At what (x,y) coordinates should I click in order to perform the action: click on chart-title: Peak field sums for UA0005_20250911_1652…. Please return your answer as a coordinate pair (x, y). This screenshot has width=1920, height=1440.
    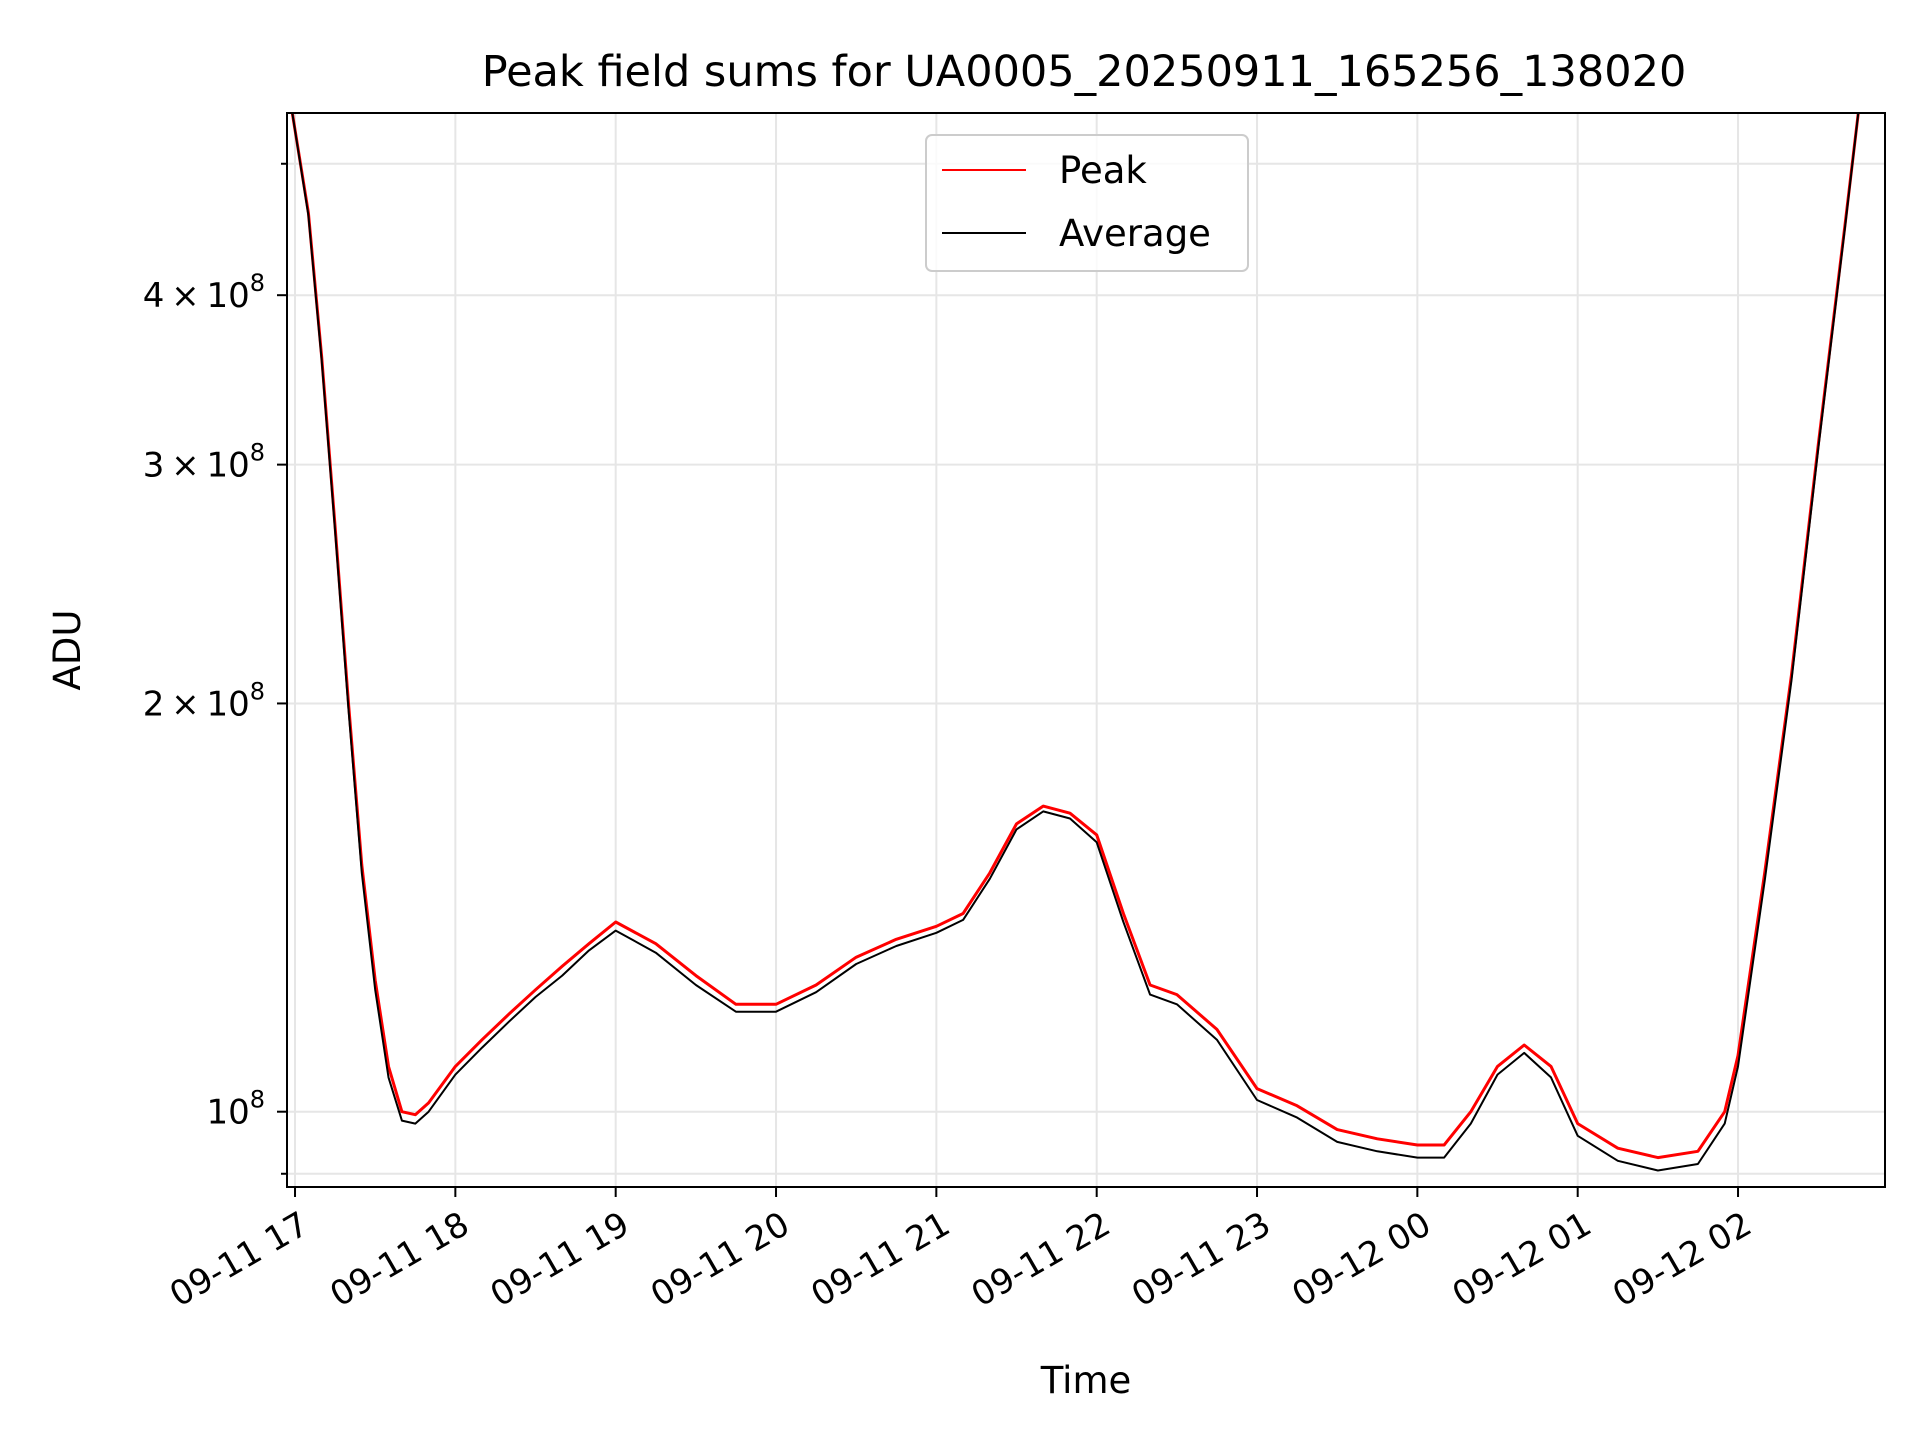
    Looking at the image, I should click on (1084, 72).